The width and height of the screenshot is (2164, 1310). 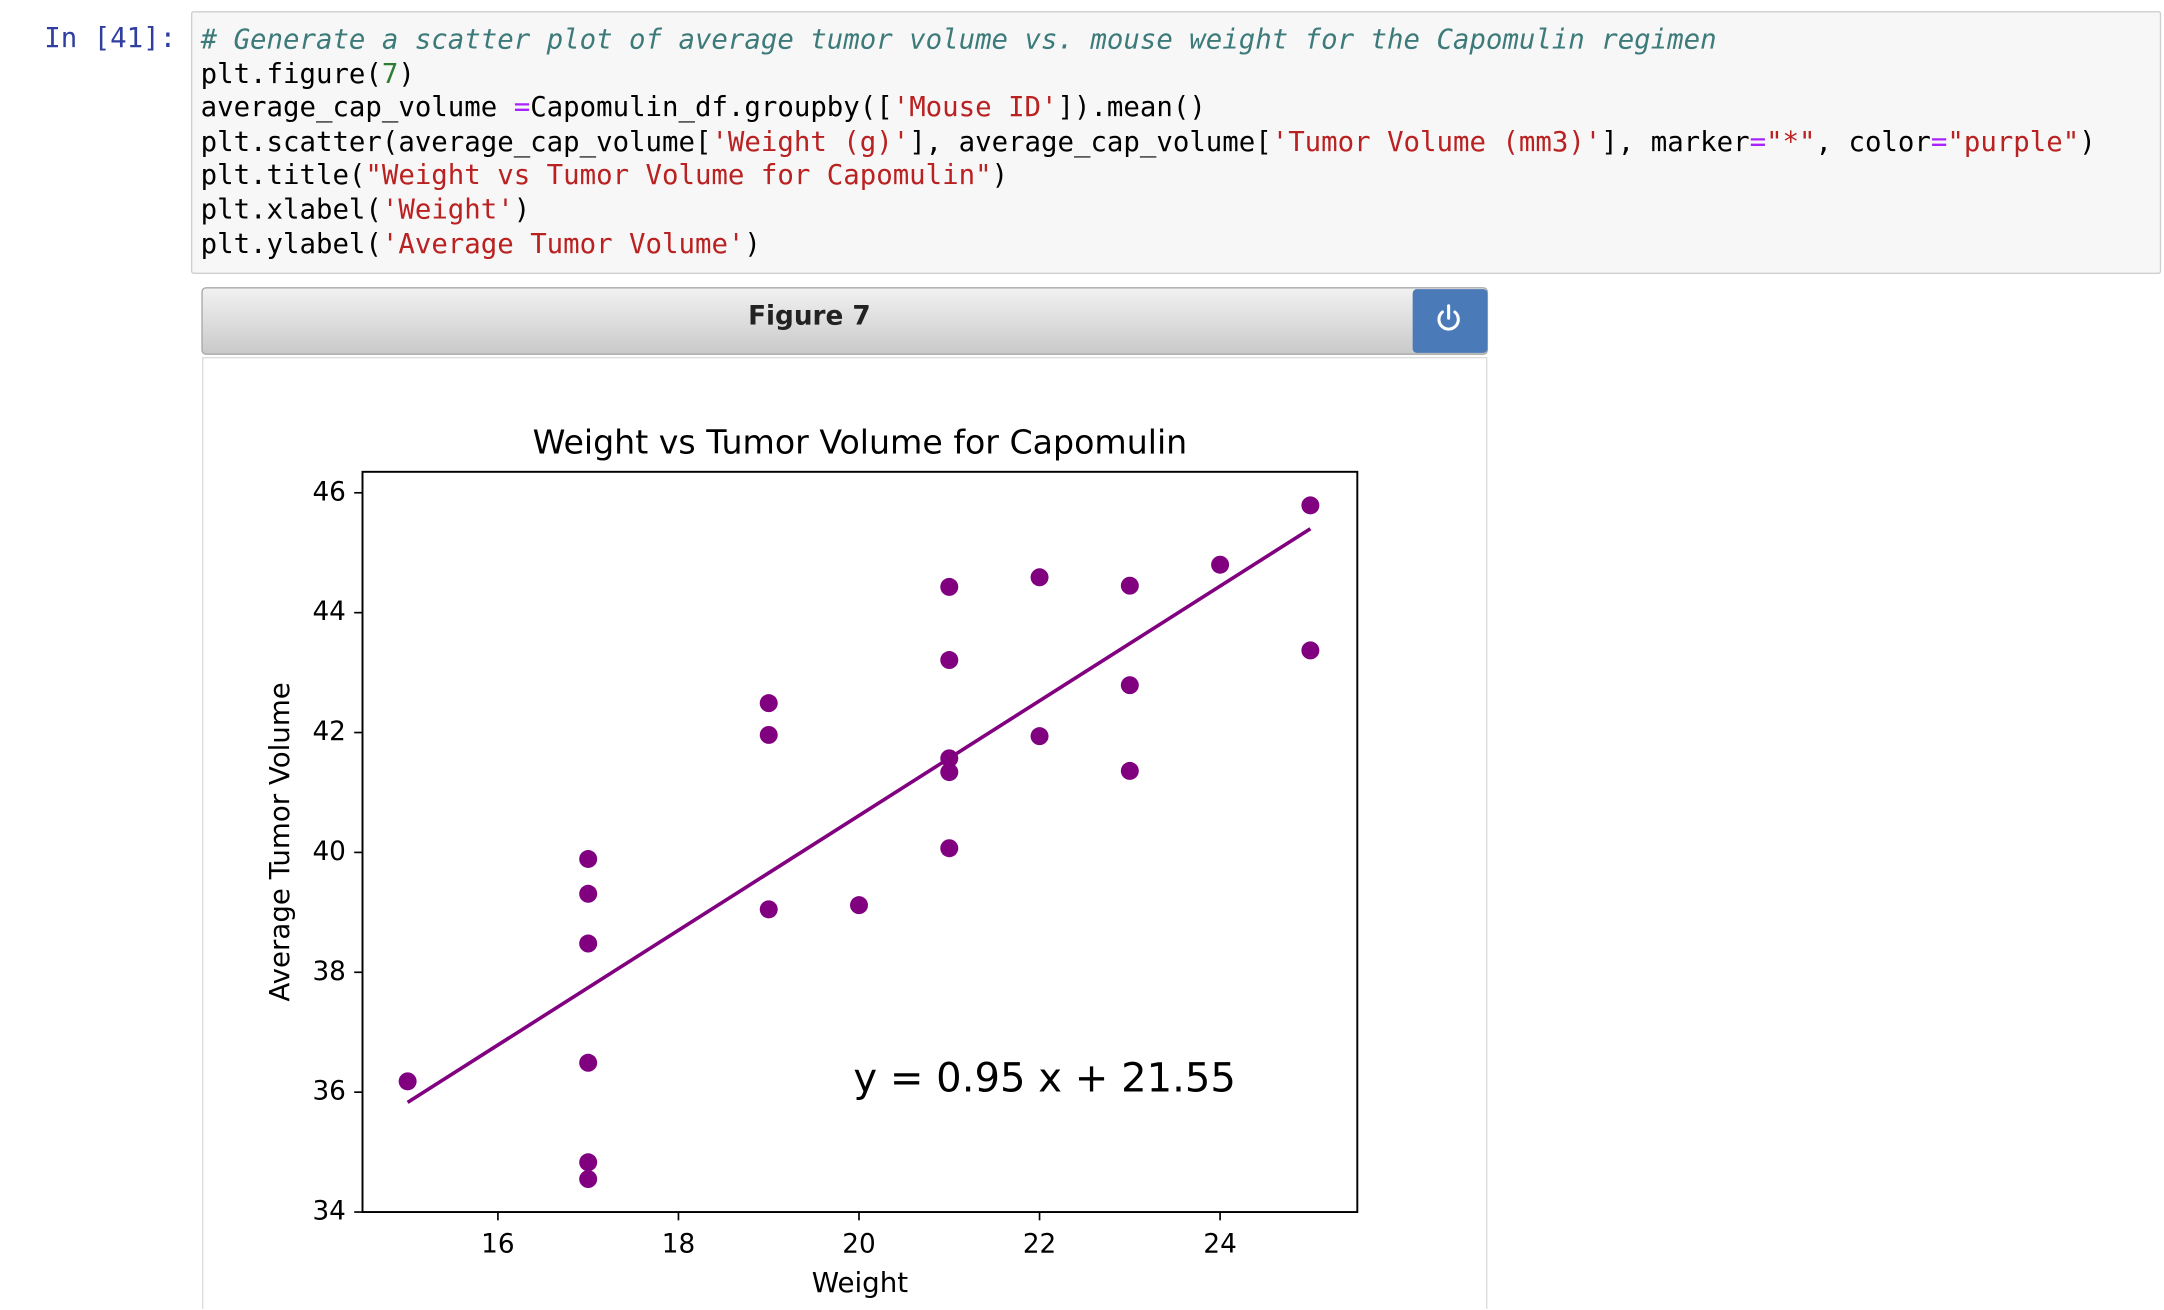 What do you see at coordinates (809, 316) in the screenshot?
I see `figure-title: Figure 7` at bounding box center [809, 316].